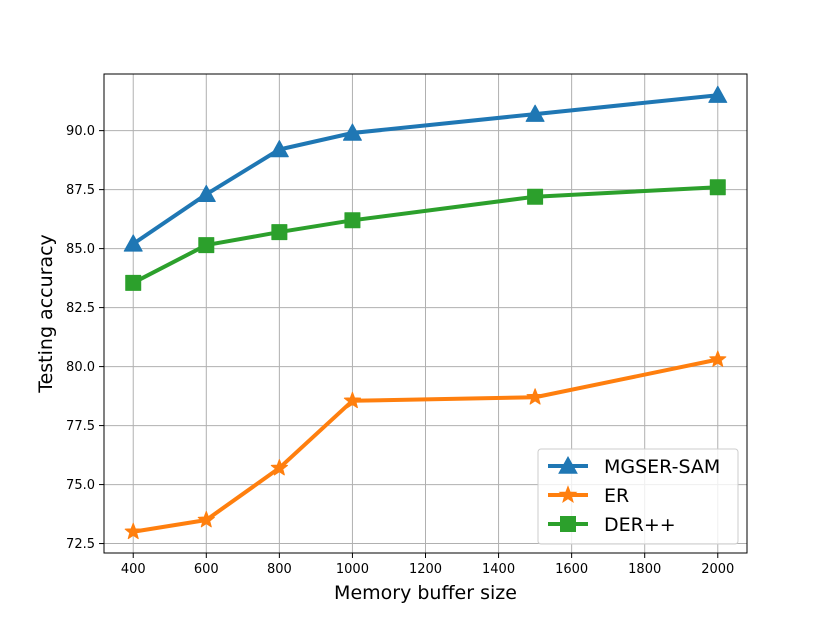  Describe the element at coordinates (662, 467) in the screenshot. I see `legend-label-mgser-sam: MGSER-SAM` at that location.